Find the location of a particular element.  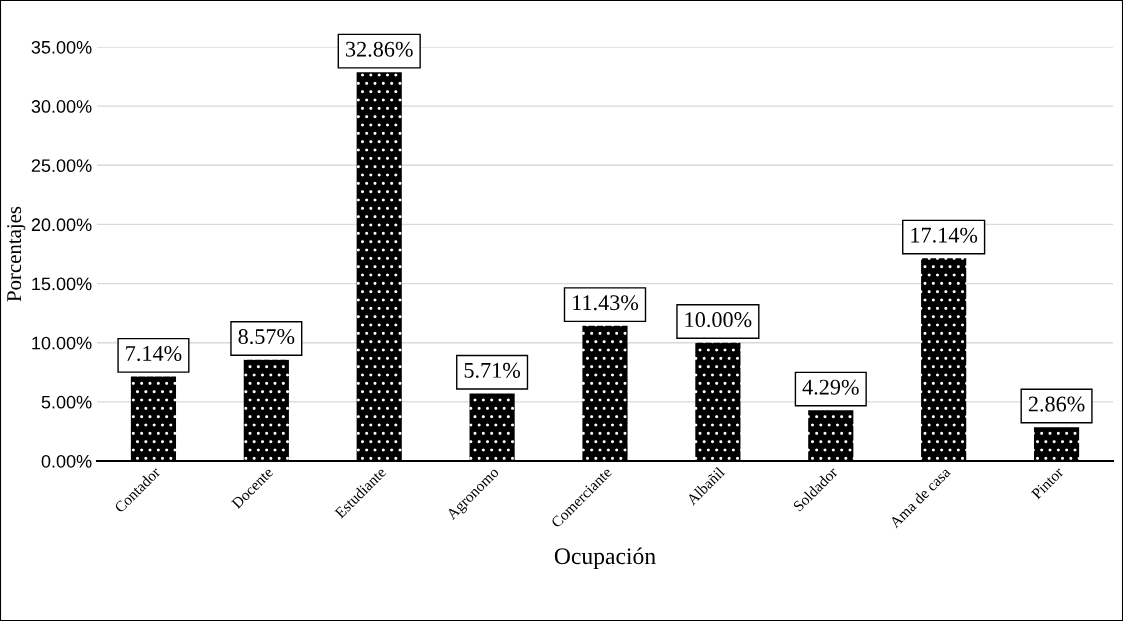

data-label: 17.14% is located at coordinates (944, 235).